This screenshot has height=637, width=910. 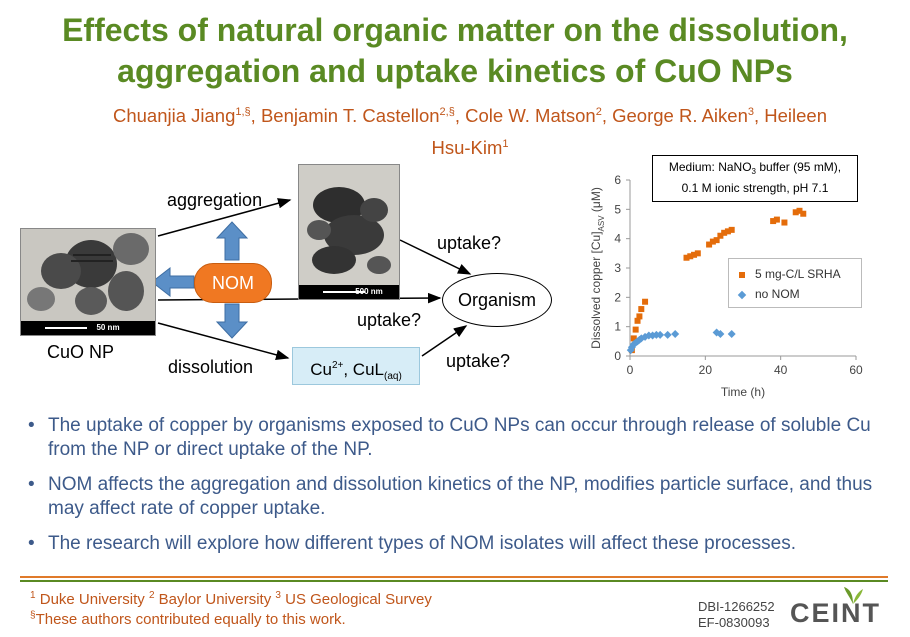 What do you see at coordinates (755, 188) in the screenshot?
I see `annotation-line-2: 0.1 M ionic strength, pH 7.1` at bounding box center [755, 188].